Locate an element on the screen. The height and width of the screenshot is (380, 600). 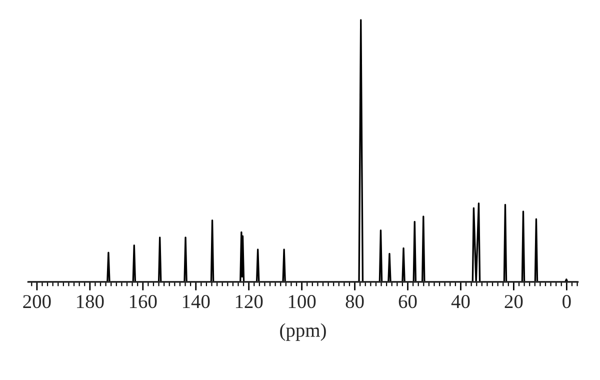
x-tick-label: 40 is located at coordinates (460, 301).